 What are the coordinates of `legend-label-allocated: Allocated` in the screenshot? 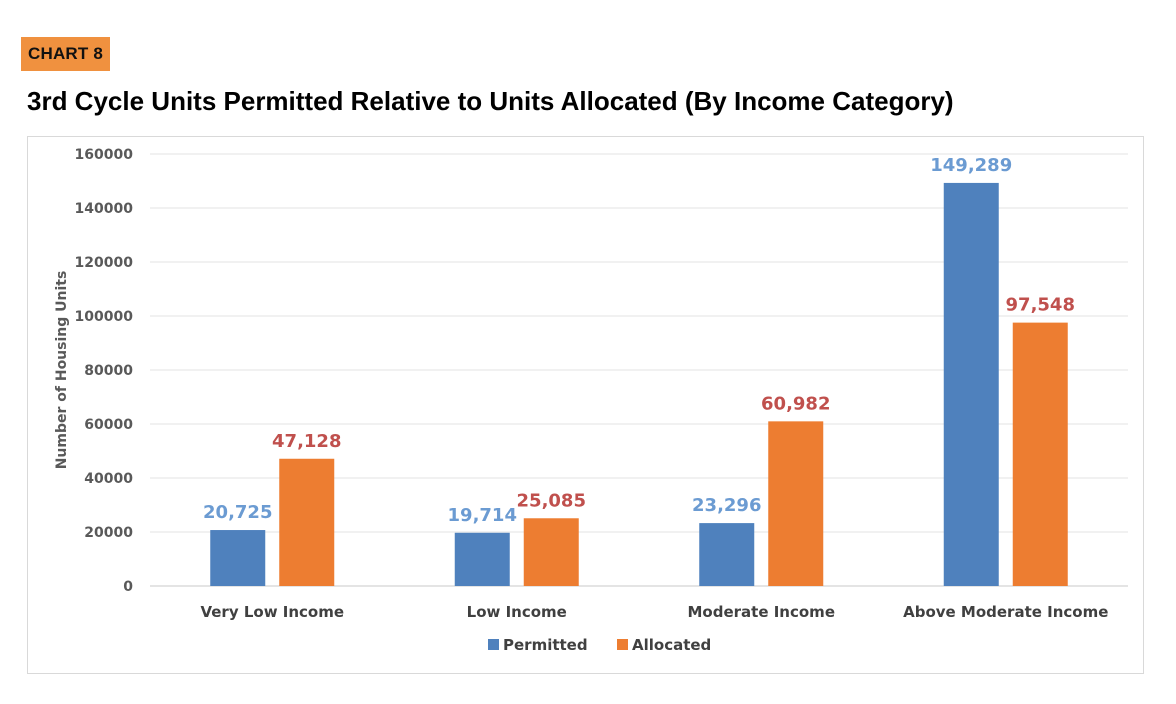 It's located at (671, 645).